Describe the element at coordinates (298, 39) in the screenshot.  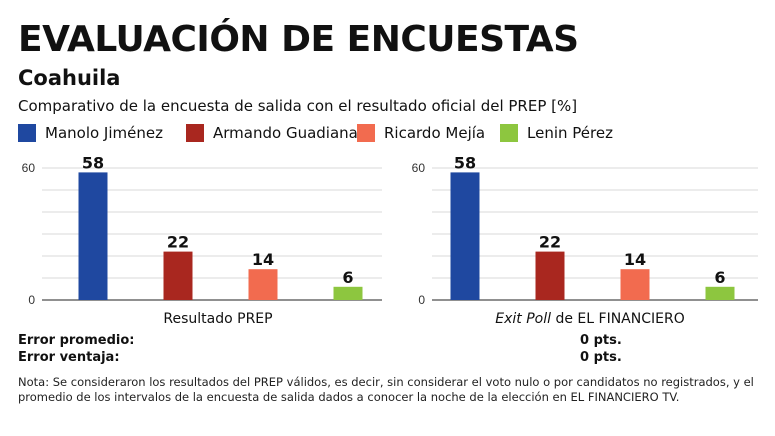
I see `page-title: EVALUACIÓN DE ENCUESTAS` at that location.